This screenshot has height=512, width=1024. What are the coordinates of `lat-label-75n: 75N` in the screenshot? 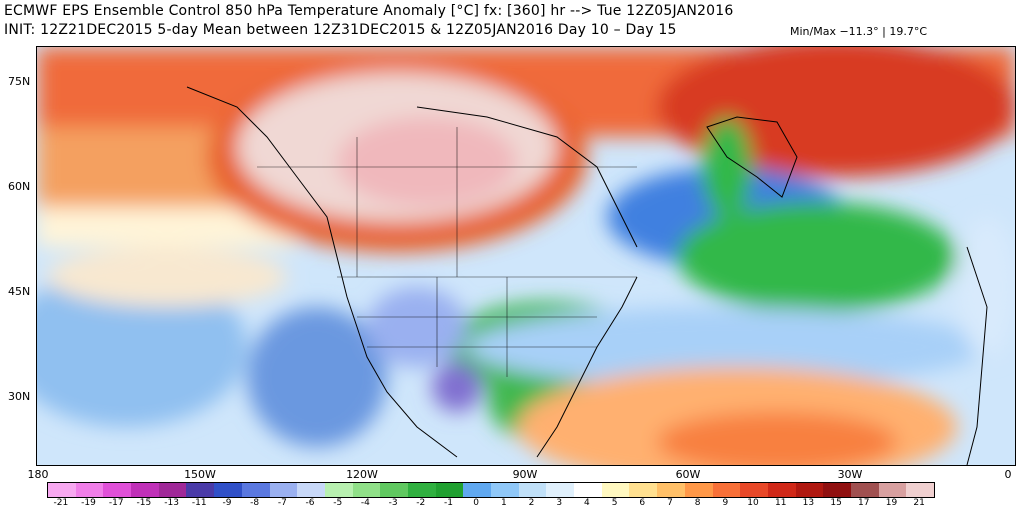 It's located at (19, 81).